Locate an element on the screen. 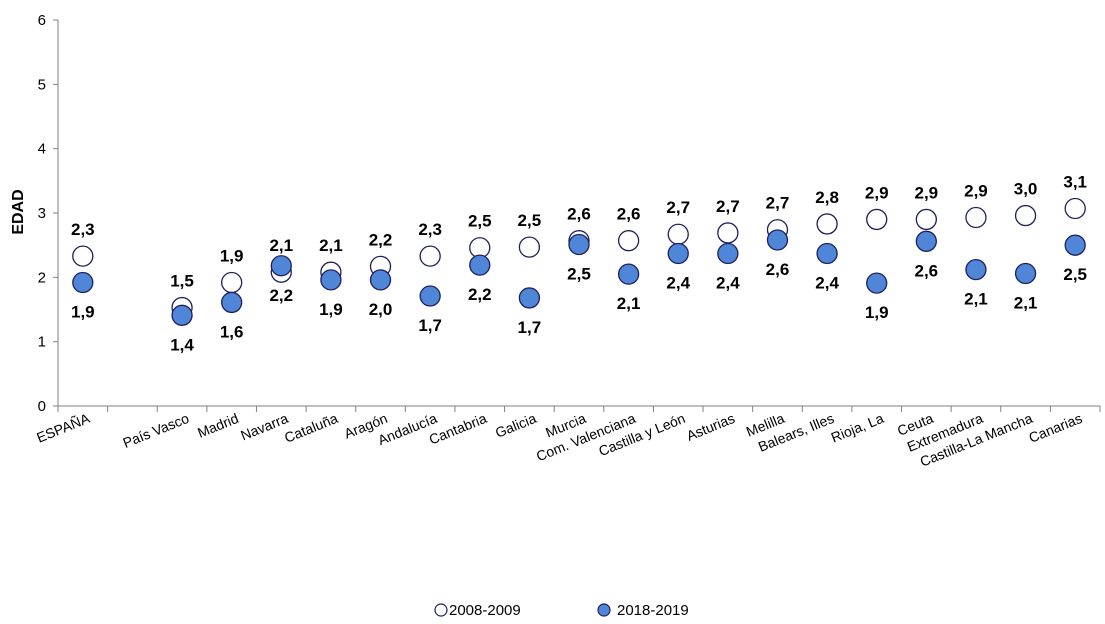  x-tick-label: Navarra is located at coordinates (264, 427).